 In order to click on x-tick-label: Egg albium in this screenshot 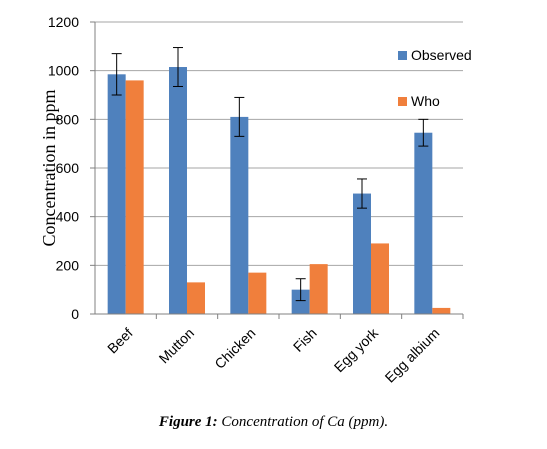, I will do `click(412, 355)`.